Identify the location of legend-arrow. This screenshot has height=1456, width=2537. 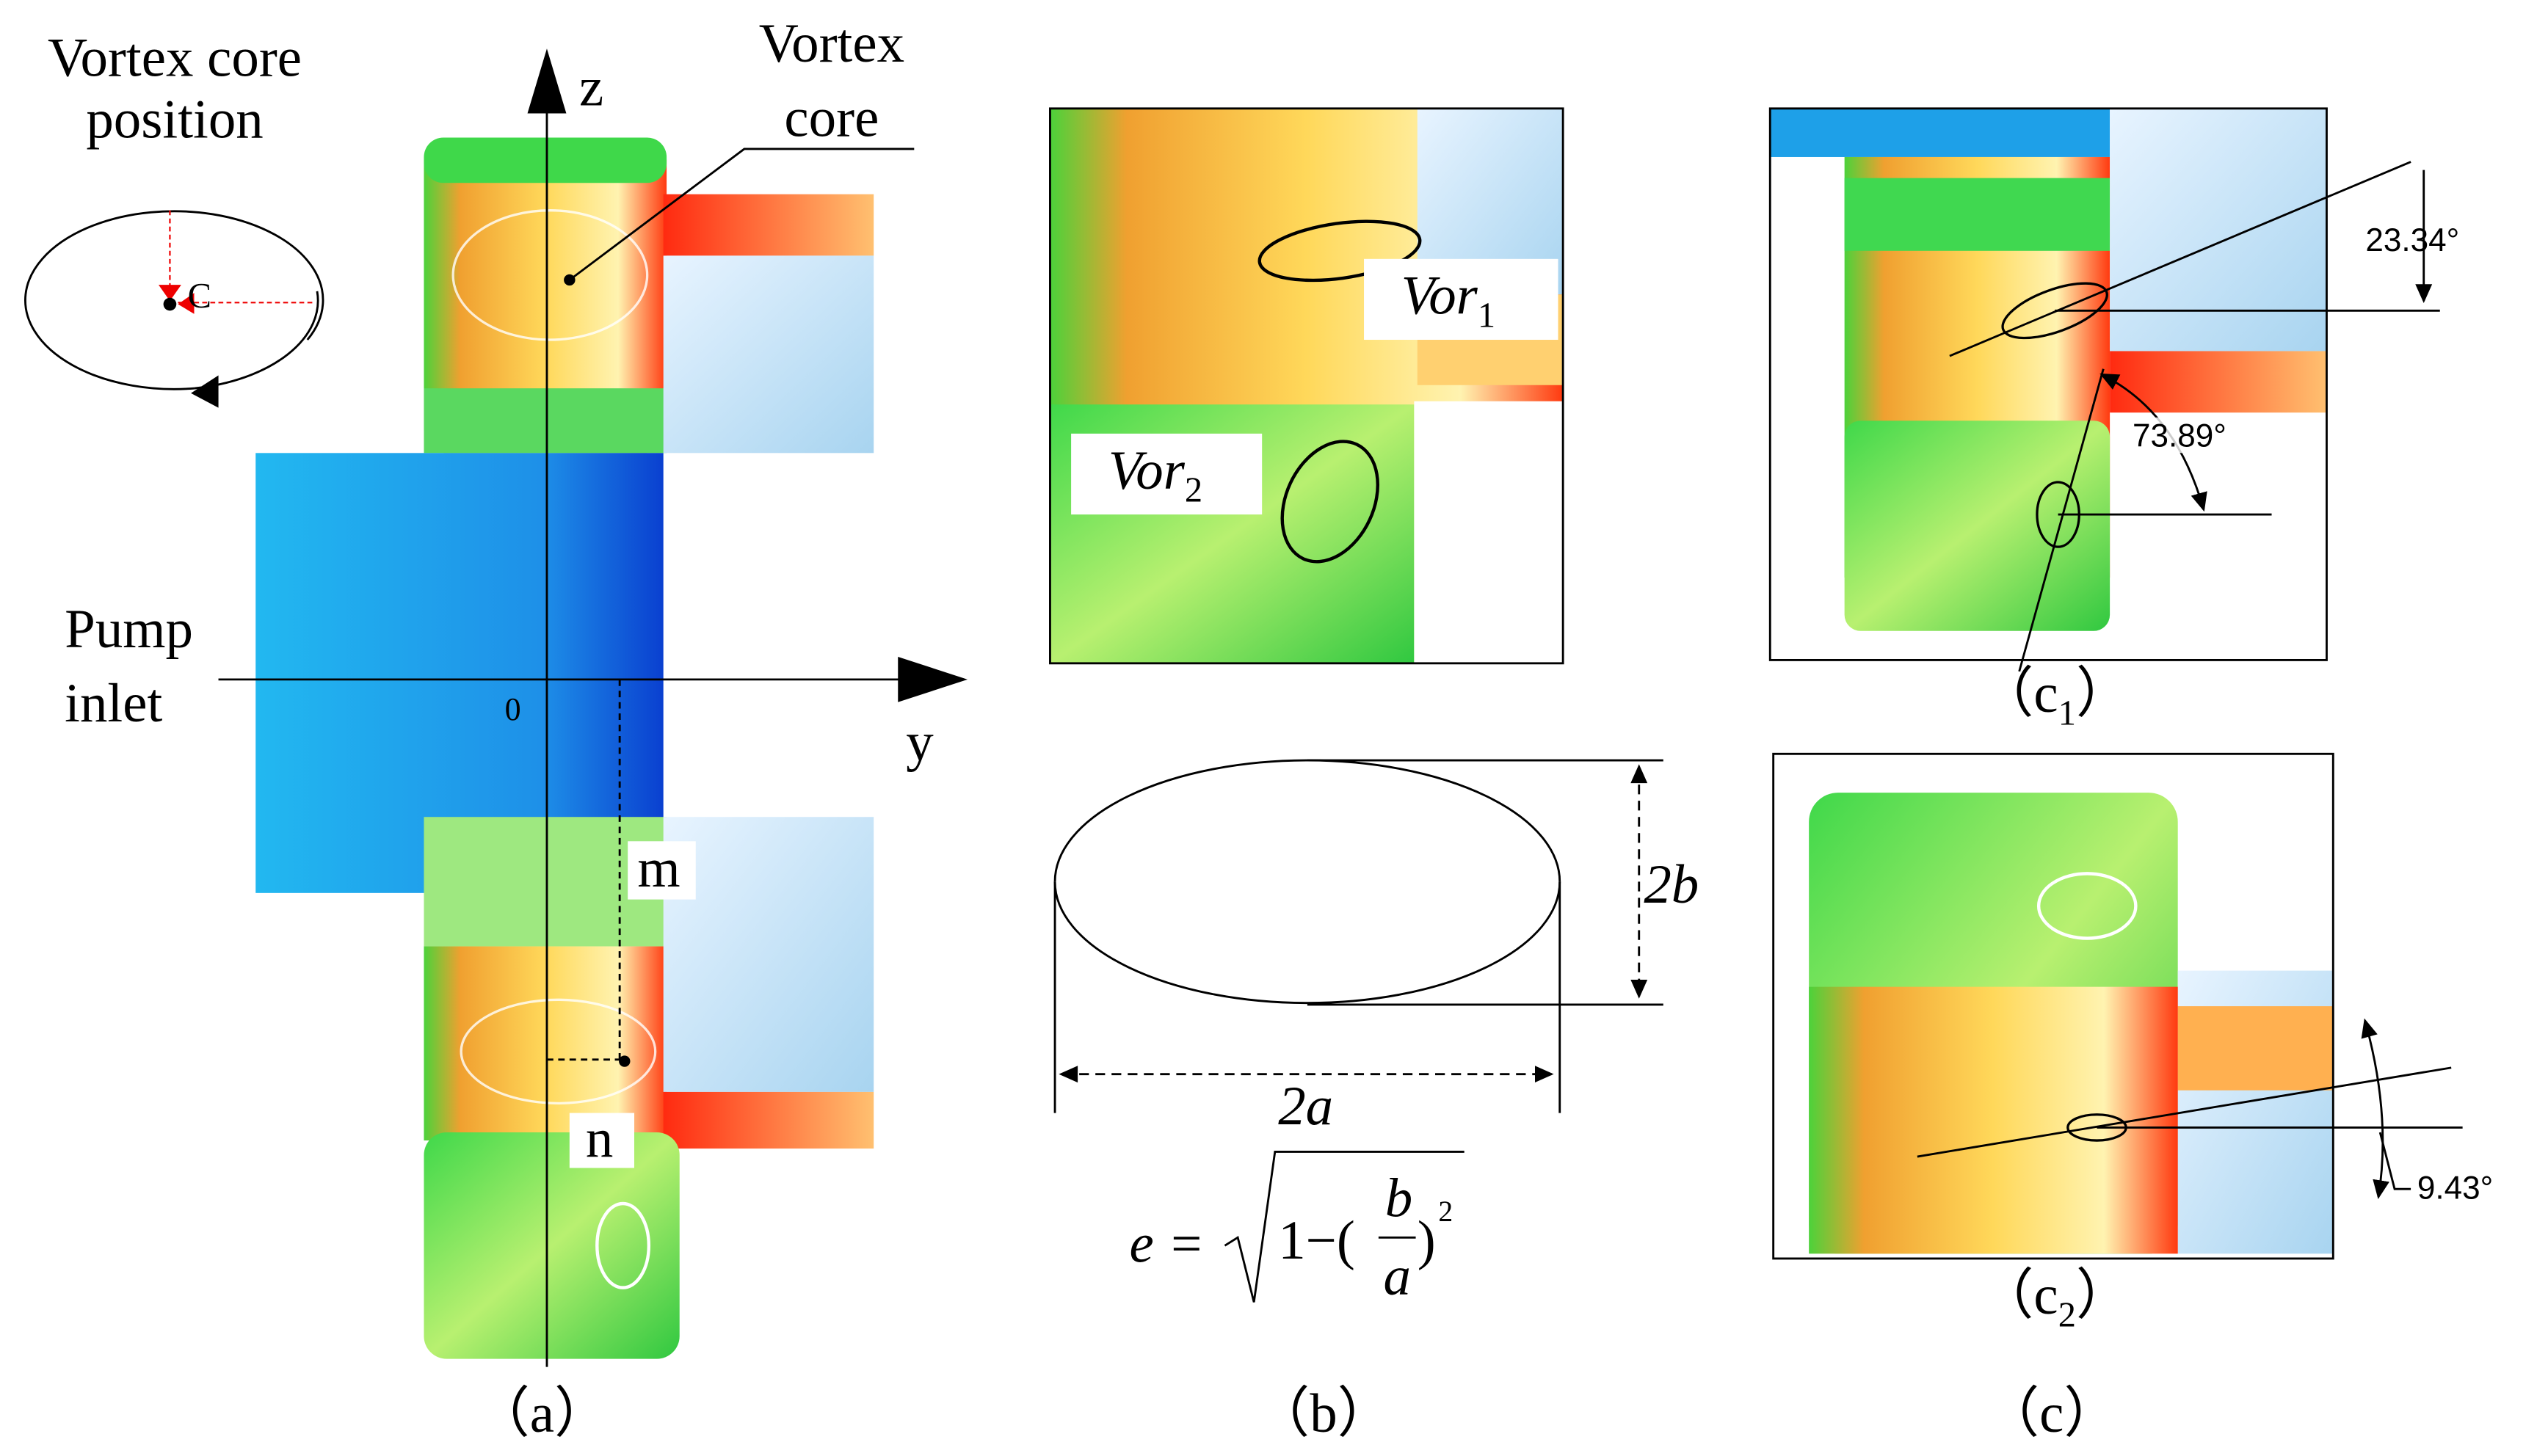
(205, 392).